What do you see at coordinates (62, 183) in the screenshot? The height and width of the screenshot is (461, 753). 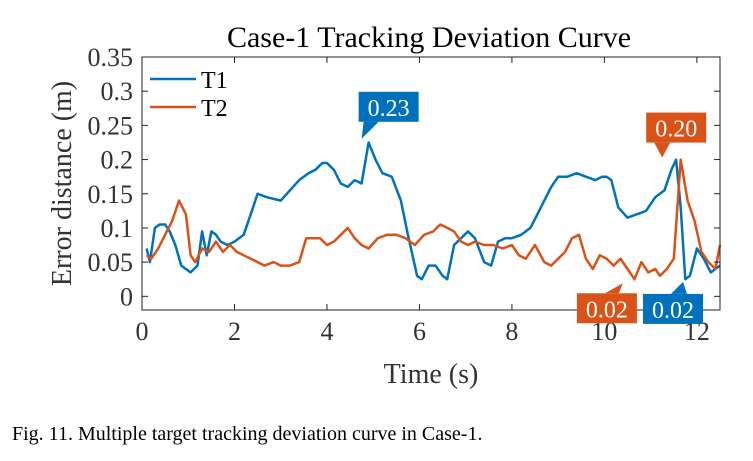 I see `y-axis-label: Error distance (m)` at bounding box center [62, 183].